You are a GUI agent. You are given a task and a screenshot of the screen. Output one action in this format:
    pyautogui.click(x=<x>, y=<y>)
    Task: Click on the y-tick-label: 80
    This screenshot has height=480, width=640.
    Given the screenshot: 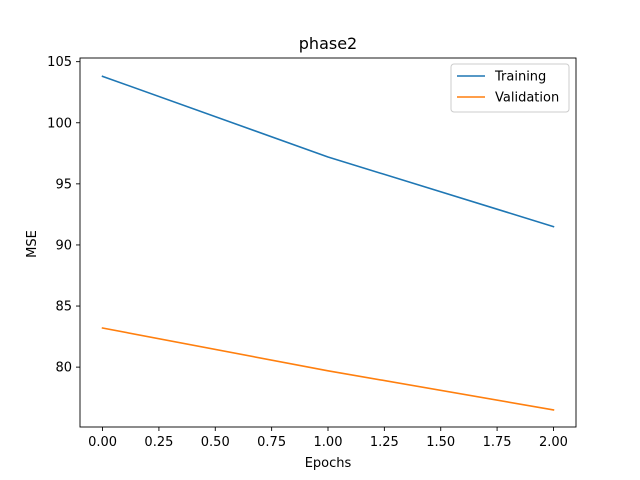 What is the action you would take?
    pyautogui.click(x=63, y=368)
    